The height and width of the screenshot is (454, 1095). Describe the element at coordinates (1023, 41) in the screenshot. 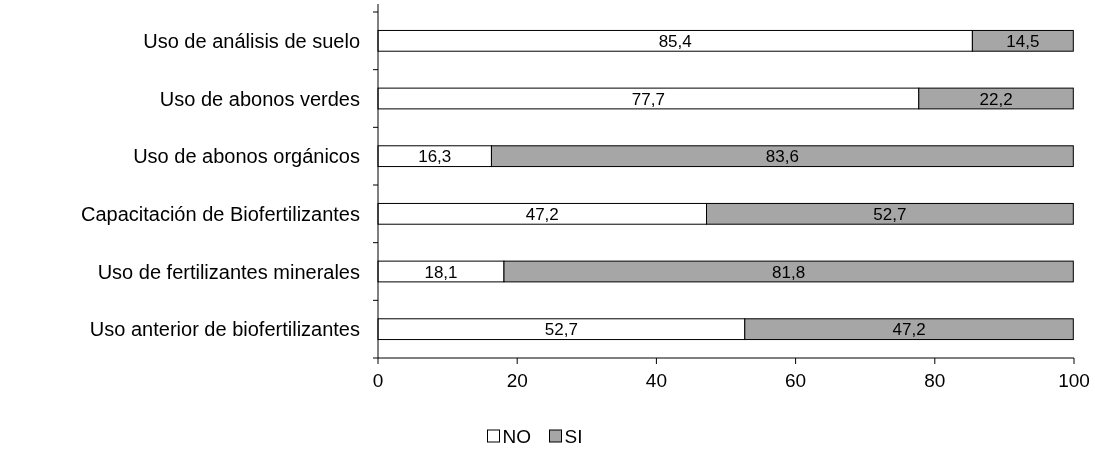

I see `data-label: 14,5` at that location.